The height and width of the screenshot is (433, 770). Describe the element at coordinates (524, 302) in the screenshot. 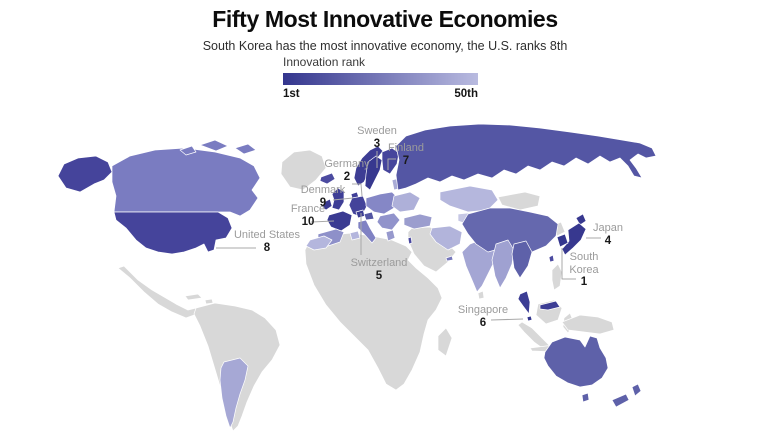

I see `region-malaysia-peninsula` at that location.